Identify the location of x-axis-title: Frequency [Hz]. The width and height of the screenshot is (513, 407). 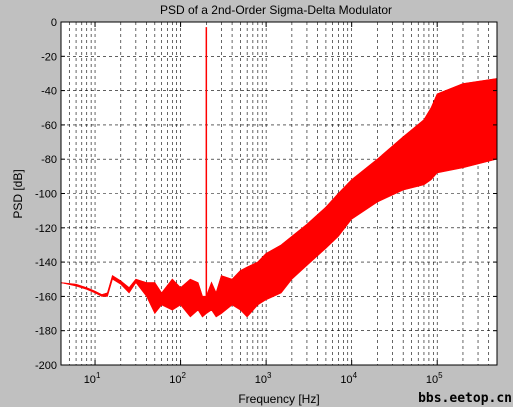
(278, 399).